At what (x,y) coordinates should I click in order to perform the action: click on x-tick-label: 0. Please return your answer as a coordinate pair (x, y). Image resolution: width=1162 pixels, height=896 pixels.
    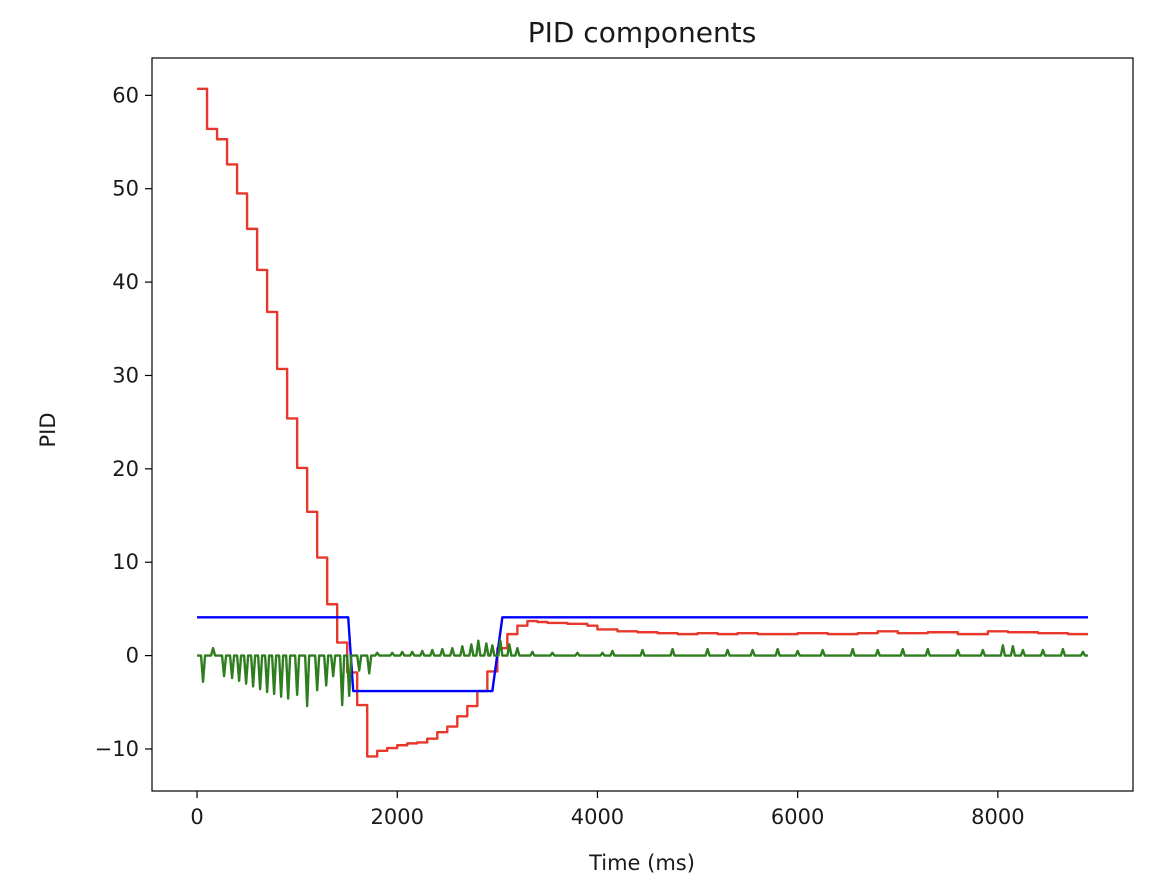
    Looking at the image, I should click on (196, 817).